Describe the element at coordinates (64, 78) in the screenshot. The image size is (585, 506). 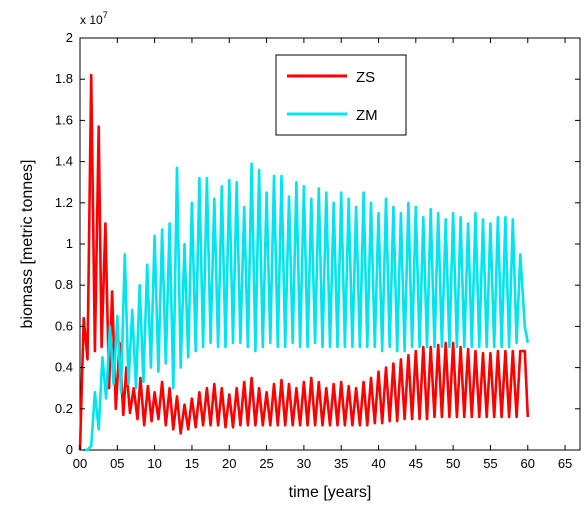
I see `y-tick-label: 1.8` at that location.